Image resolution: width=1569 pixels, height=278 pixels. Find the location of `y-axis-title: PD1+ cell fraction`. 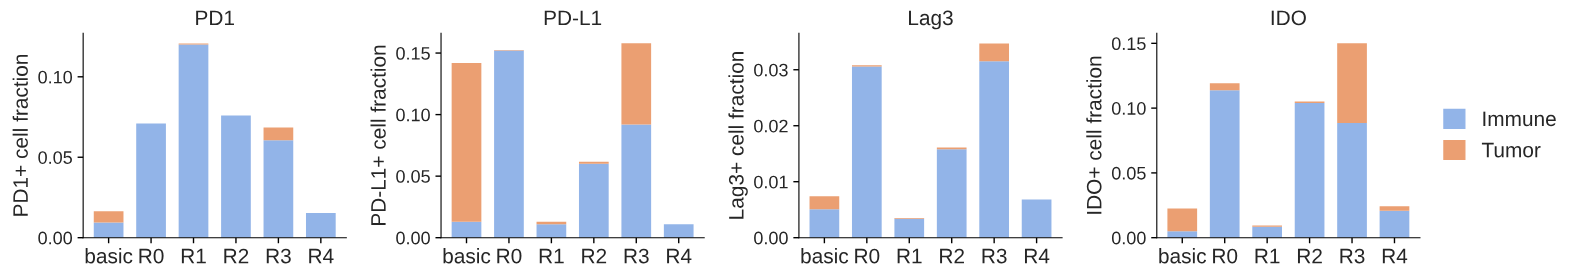

y-axis-title: PD1+ cell fraction is located at coordinates (20, 135).